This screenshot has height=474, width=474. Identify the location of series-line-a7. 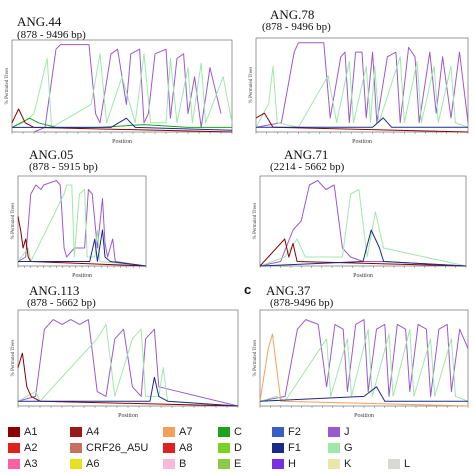
(364, 370).